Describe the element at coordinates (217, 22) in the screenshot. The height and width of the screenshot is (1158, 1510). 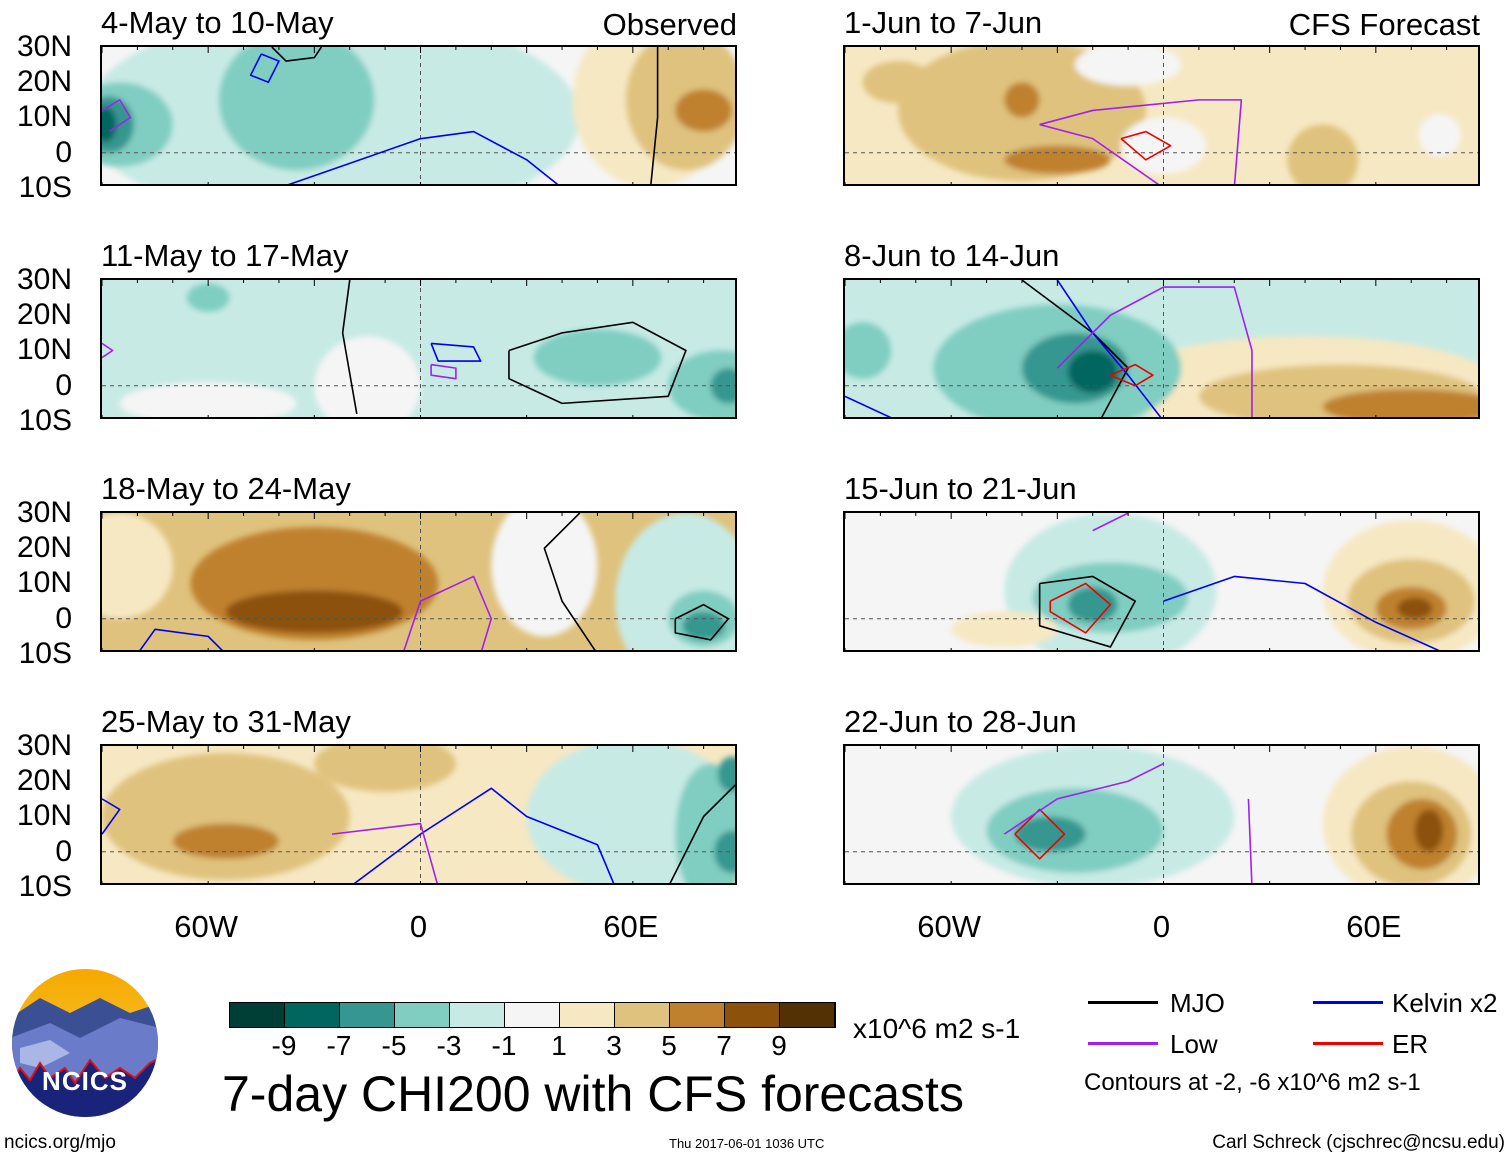
I see `panel-title: 4-May to 10-May` at that location.